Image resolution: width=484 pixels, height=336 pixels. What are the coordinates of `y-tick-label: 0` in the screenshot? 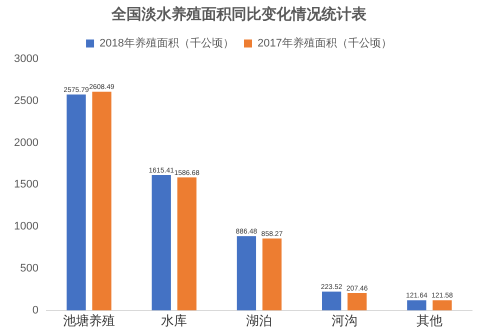 It's located at (35, 310).